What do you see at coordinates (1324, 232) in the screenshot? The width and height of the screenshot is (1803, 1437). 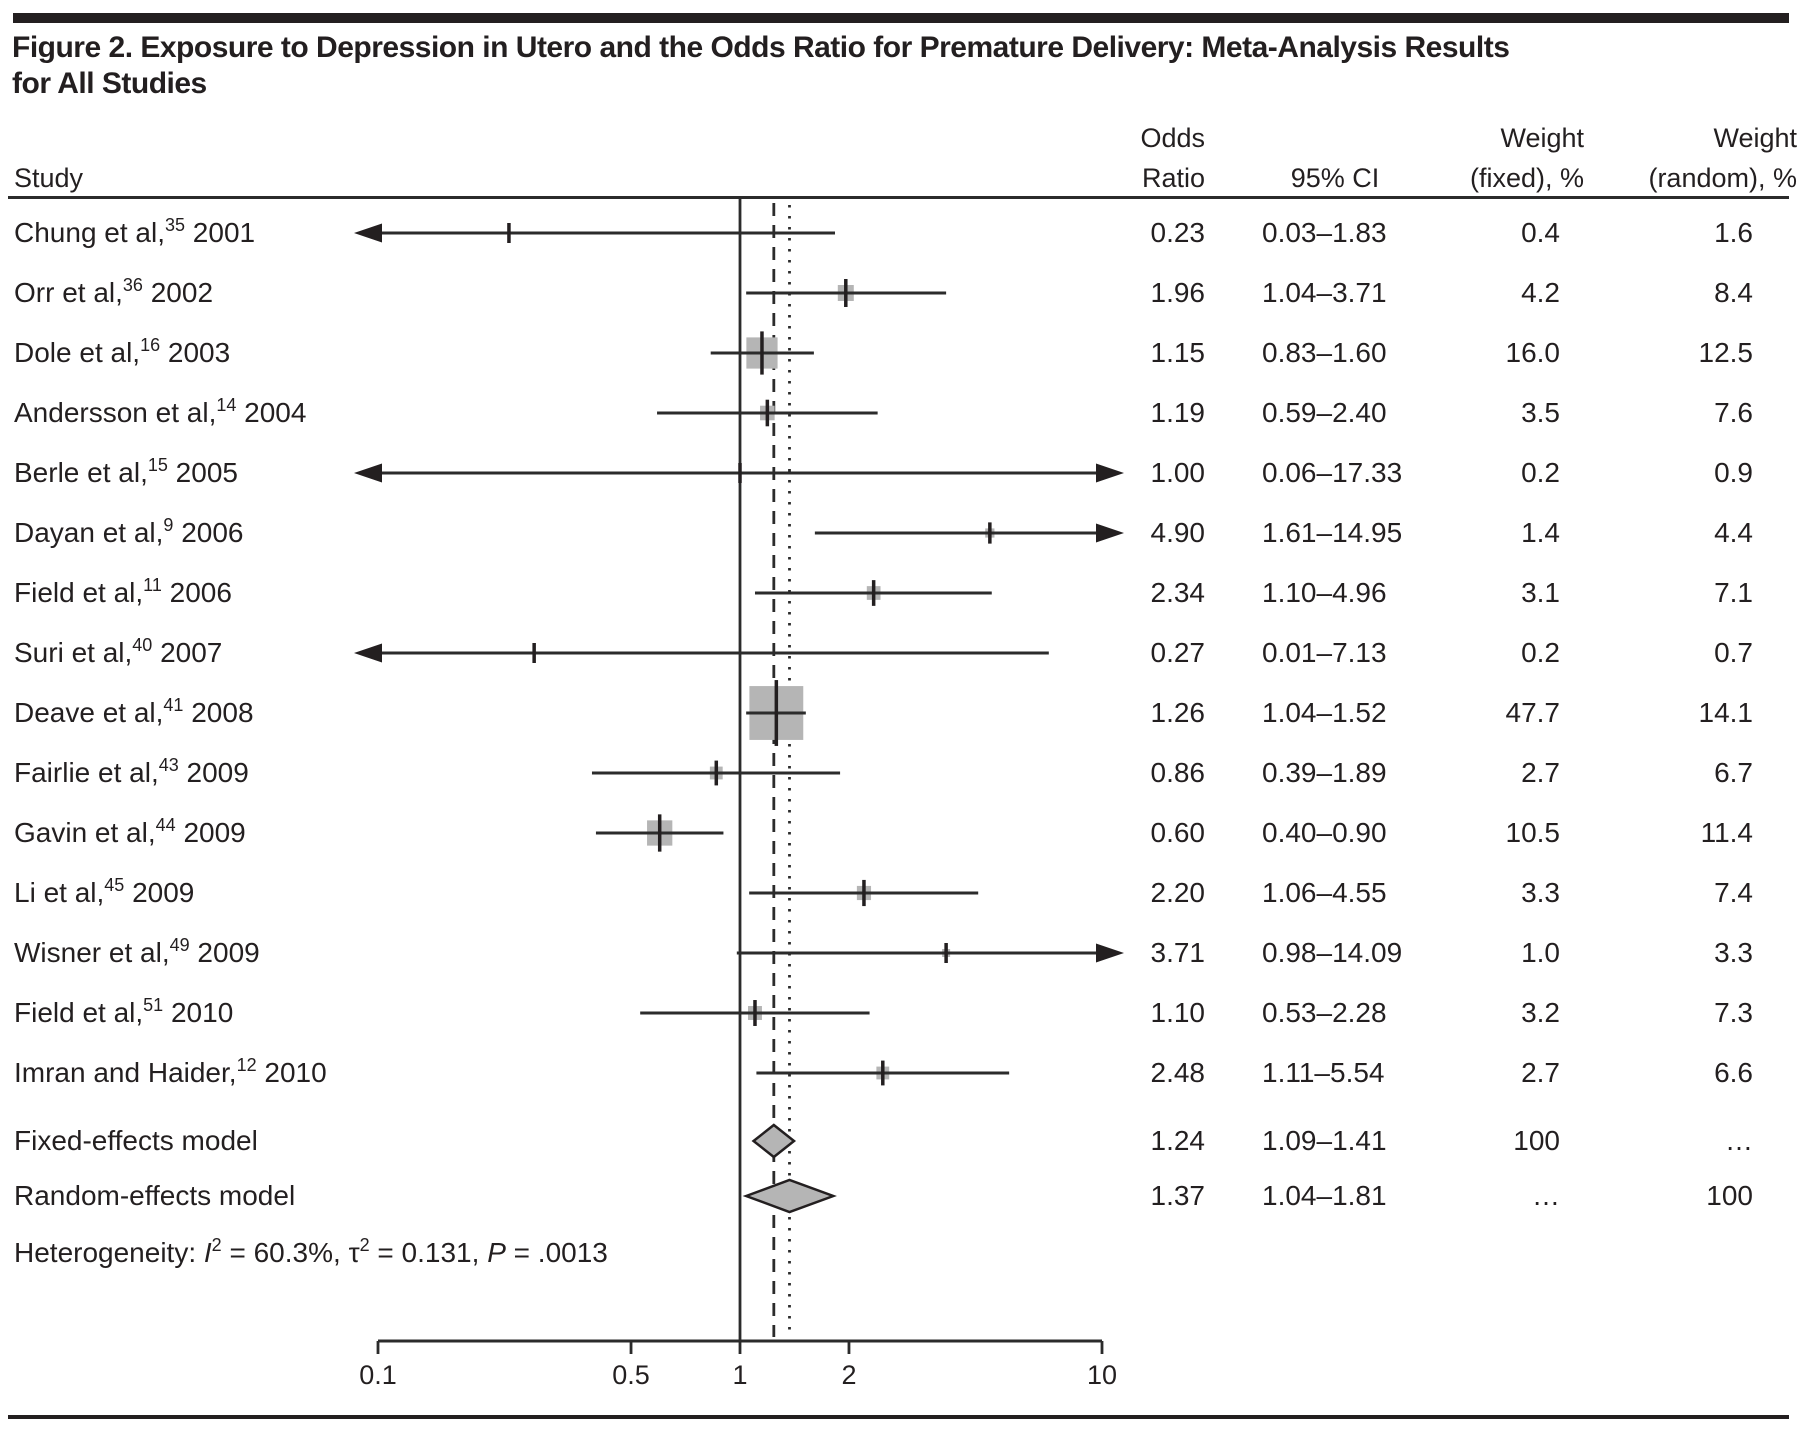 I see `ci-value: 0.03–1.83` at bounding box center [1324, 232].